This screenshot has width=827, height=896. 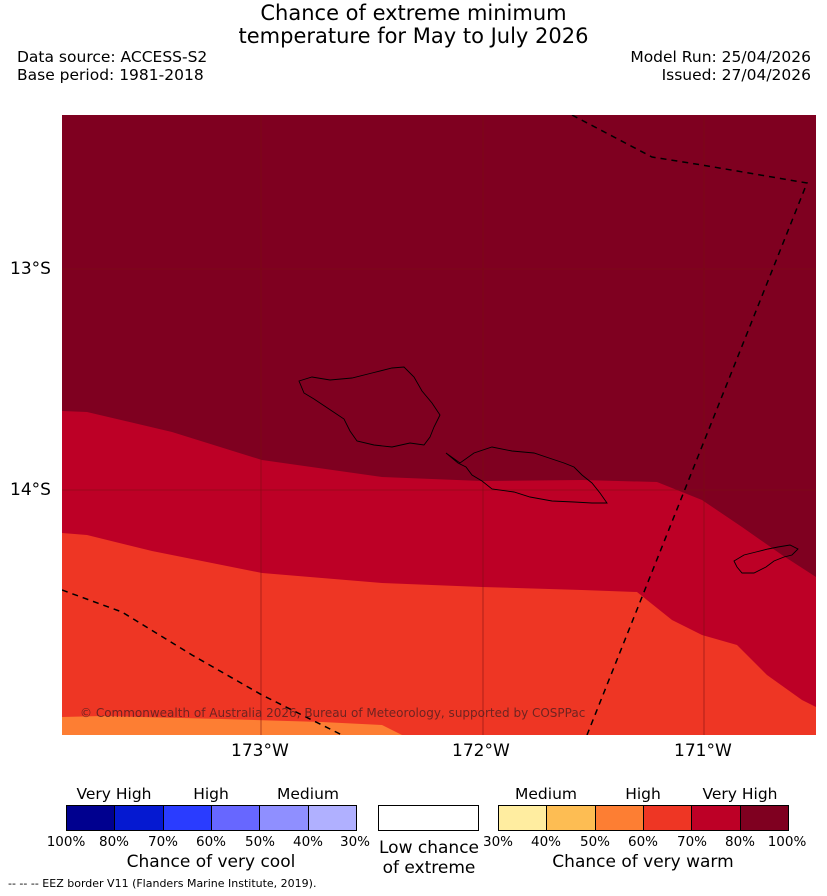 What do you see at coordinates (526, 475) in the screenshot?
I see `upolu-island` at bounding box center [526, 475].